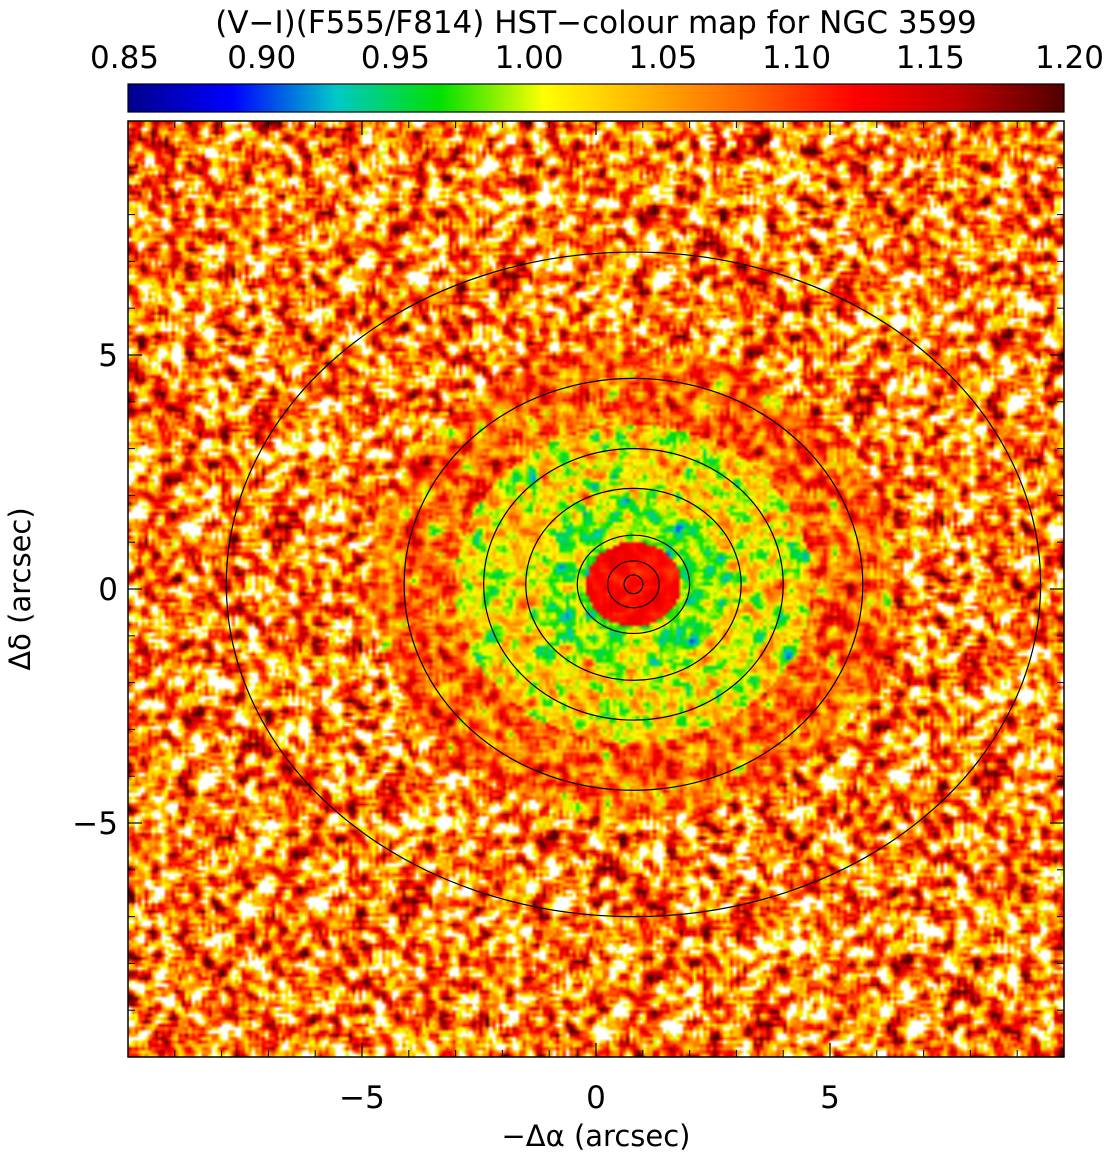 This screenshot has height=1157, width=1105. I want to click on isophote-contour, so click(633, 584).